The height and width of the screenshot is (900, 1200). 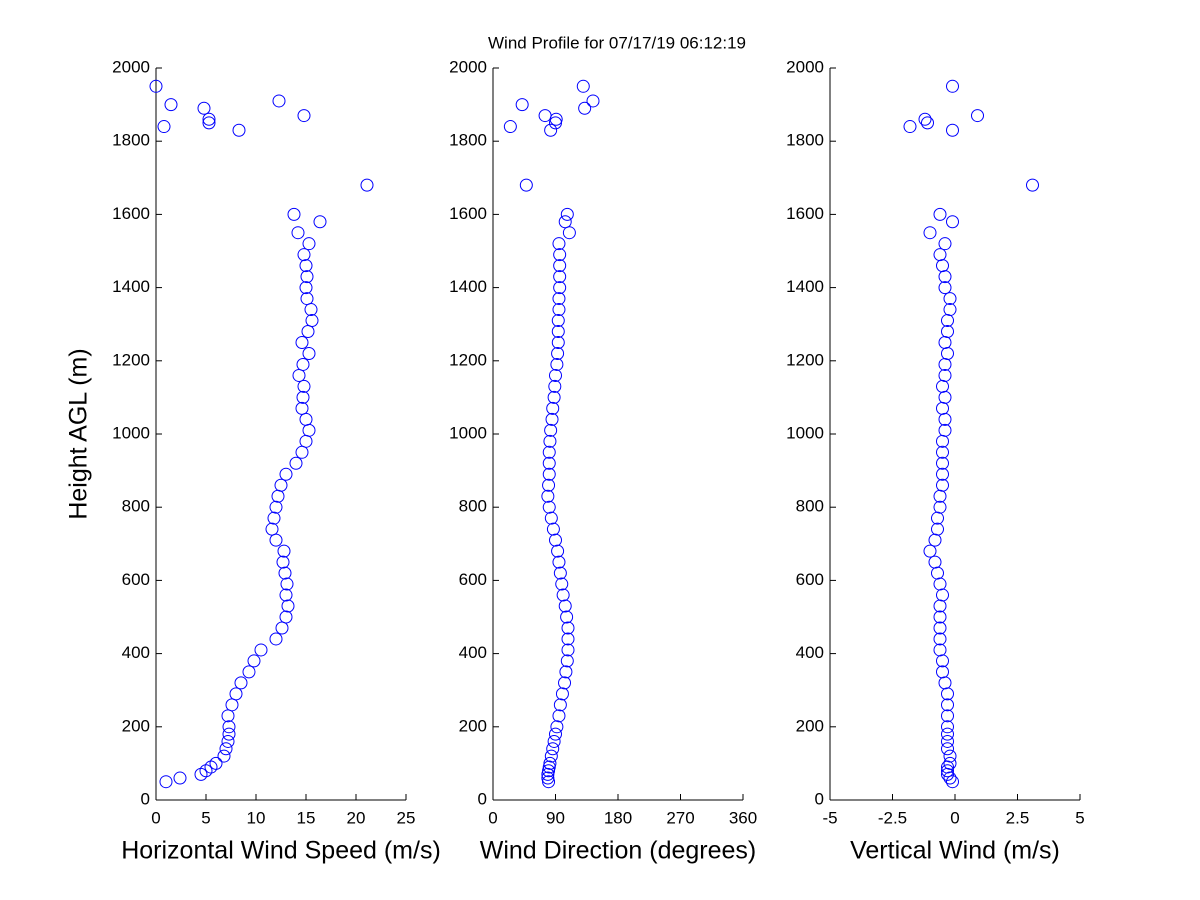 I want to click on x-axis-label: Wind Direction (degrees), so click(x=618, y=851).